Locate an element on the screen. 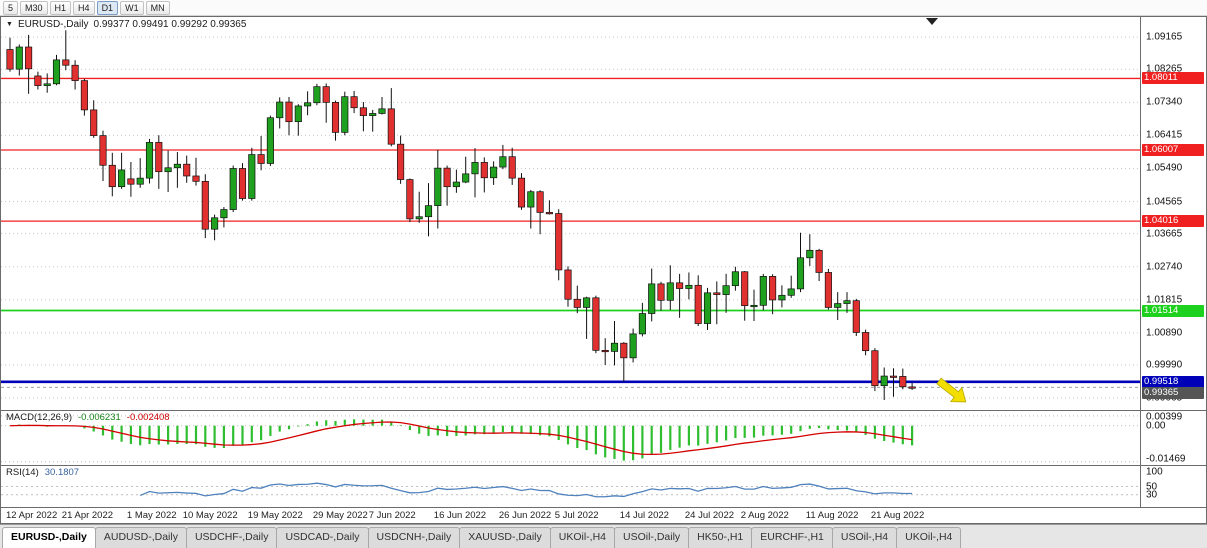 The image size is (1207, 548). date-axis-label: 5 Jul 2022 is located at coordinates (576, 515).